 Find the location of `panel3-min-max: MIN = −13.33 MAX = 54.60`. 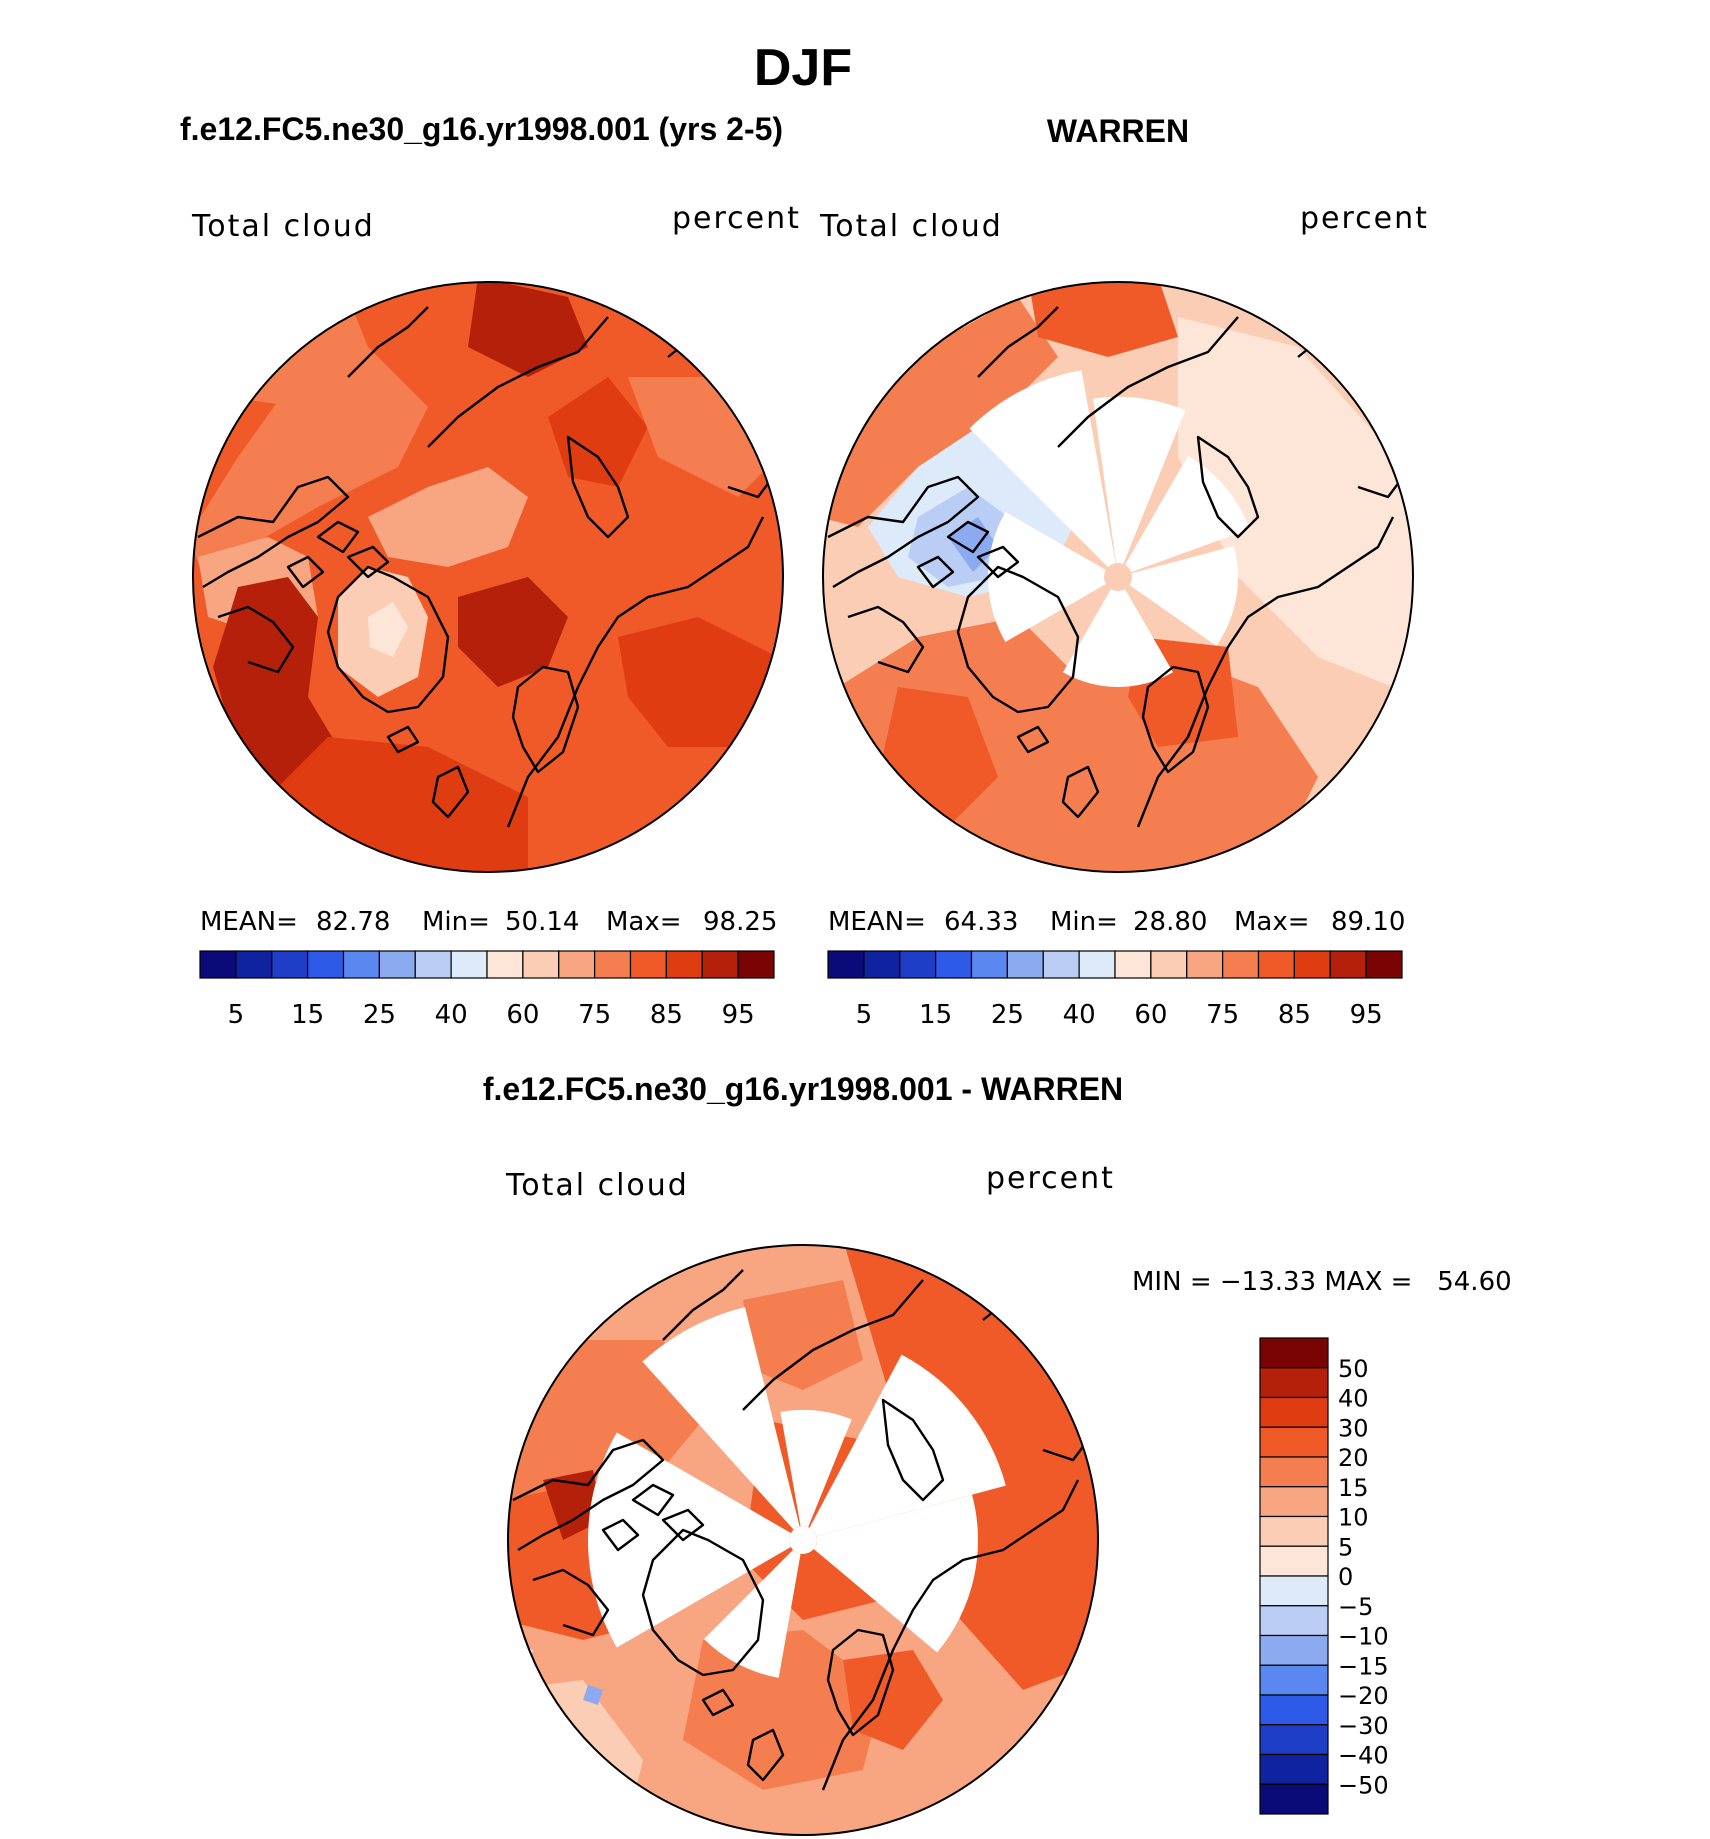

panel3-min-max: MIN = −13.33 MAX = 54.60 is located at coordinates (1322, 1282).